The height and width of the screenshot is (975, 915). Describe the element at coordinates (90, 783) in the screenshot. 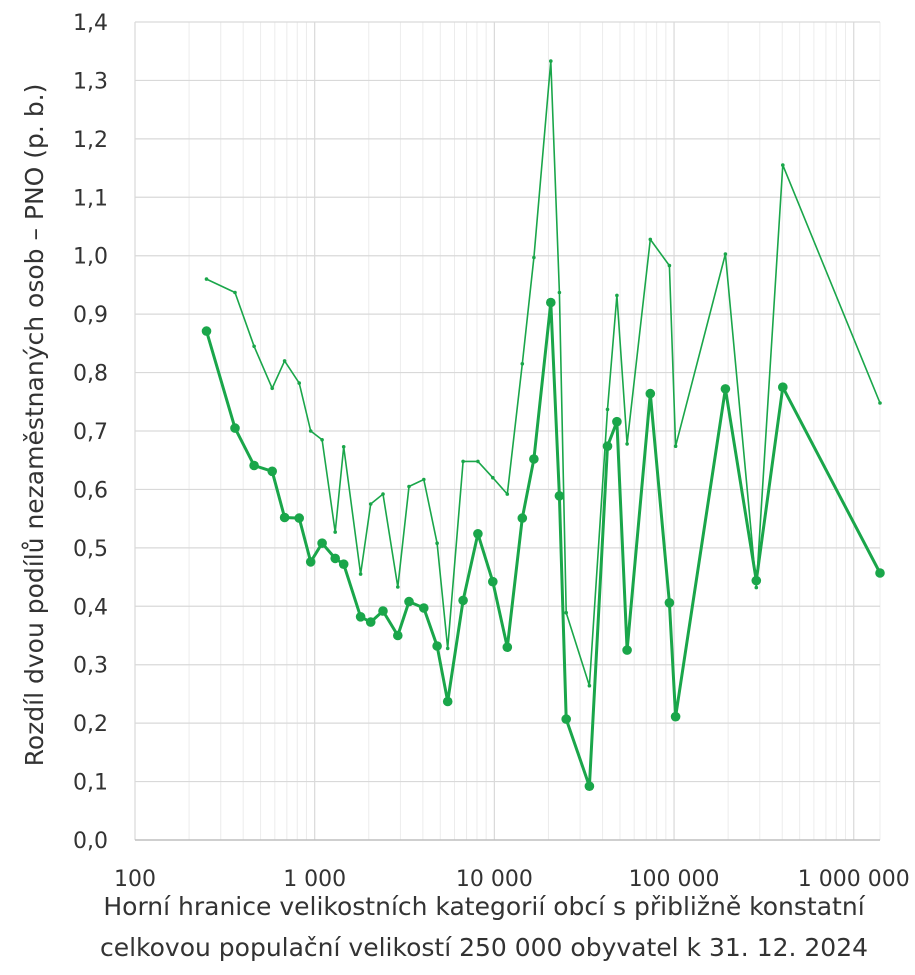

I see `y-tick-label: 0,1` at that location.